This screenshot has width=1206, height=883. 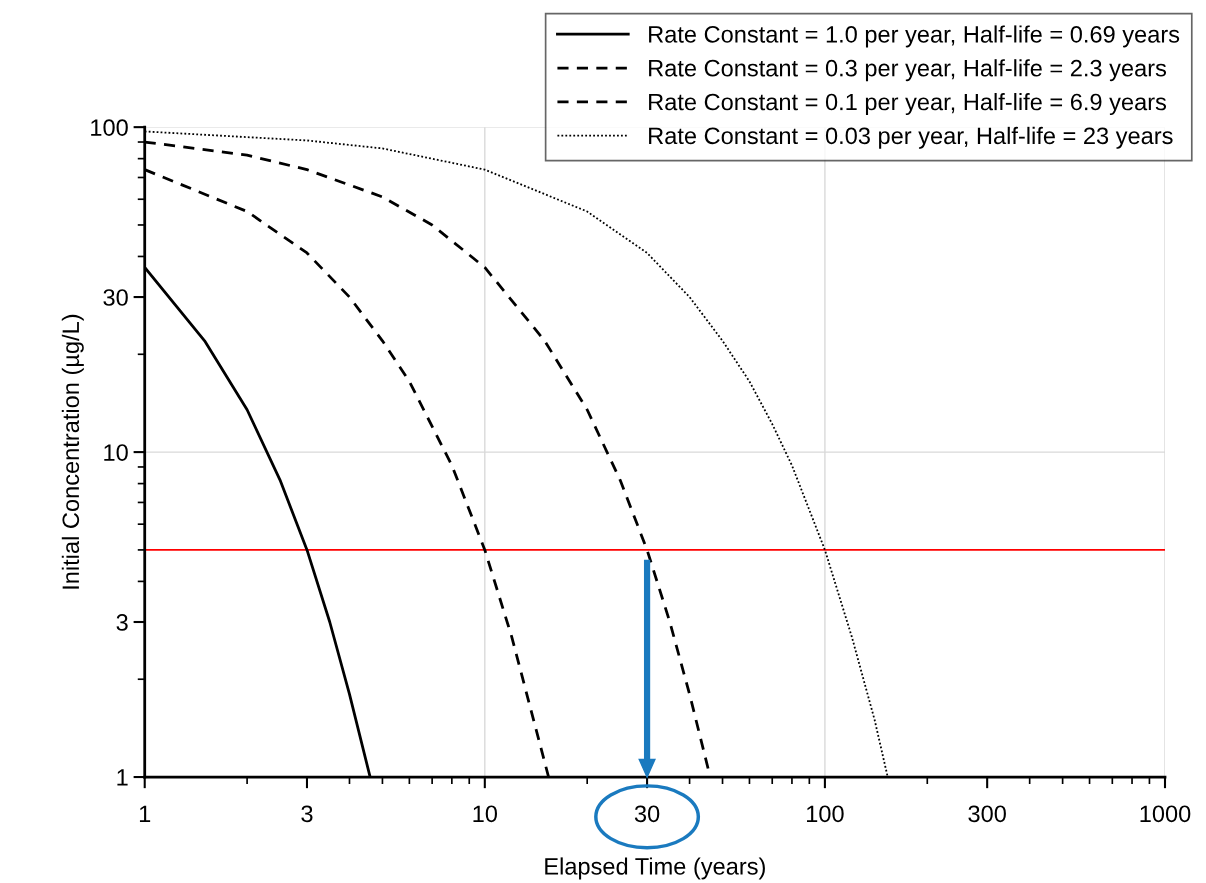 I want to click on y-tick-label: 30, so click(x=115, y=297).